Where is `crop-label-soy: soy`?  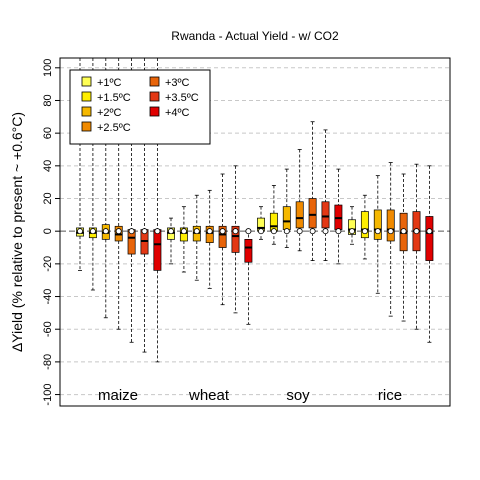
crop-label-soy: soy is located at coordinates (298, 395).